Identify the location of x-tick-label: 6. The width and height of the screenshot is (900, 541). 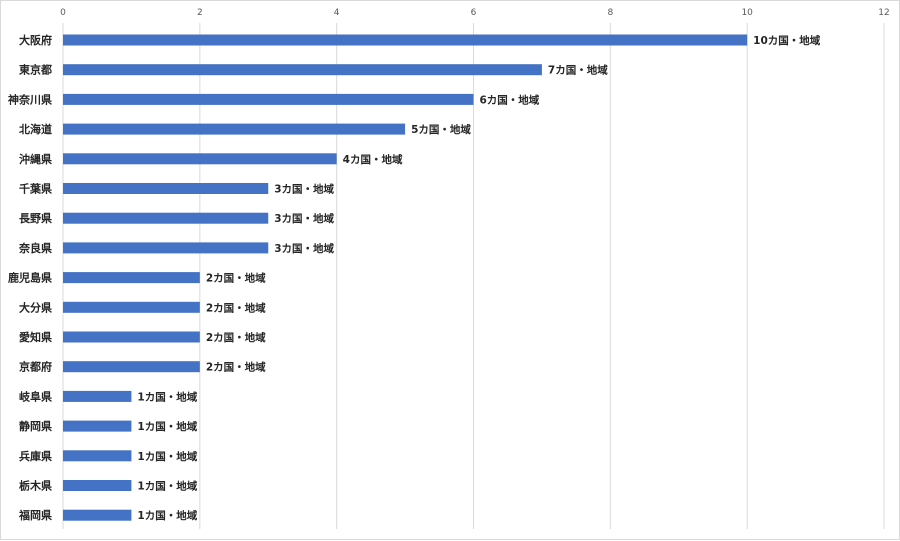
(474, 13).